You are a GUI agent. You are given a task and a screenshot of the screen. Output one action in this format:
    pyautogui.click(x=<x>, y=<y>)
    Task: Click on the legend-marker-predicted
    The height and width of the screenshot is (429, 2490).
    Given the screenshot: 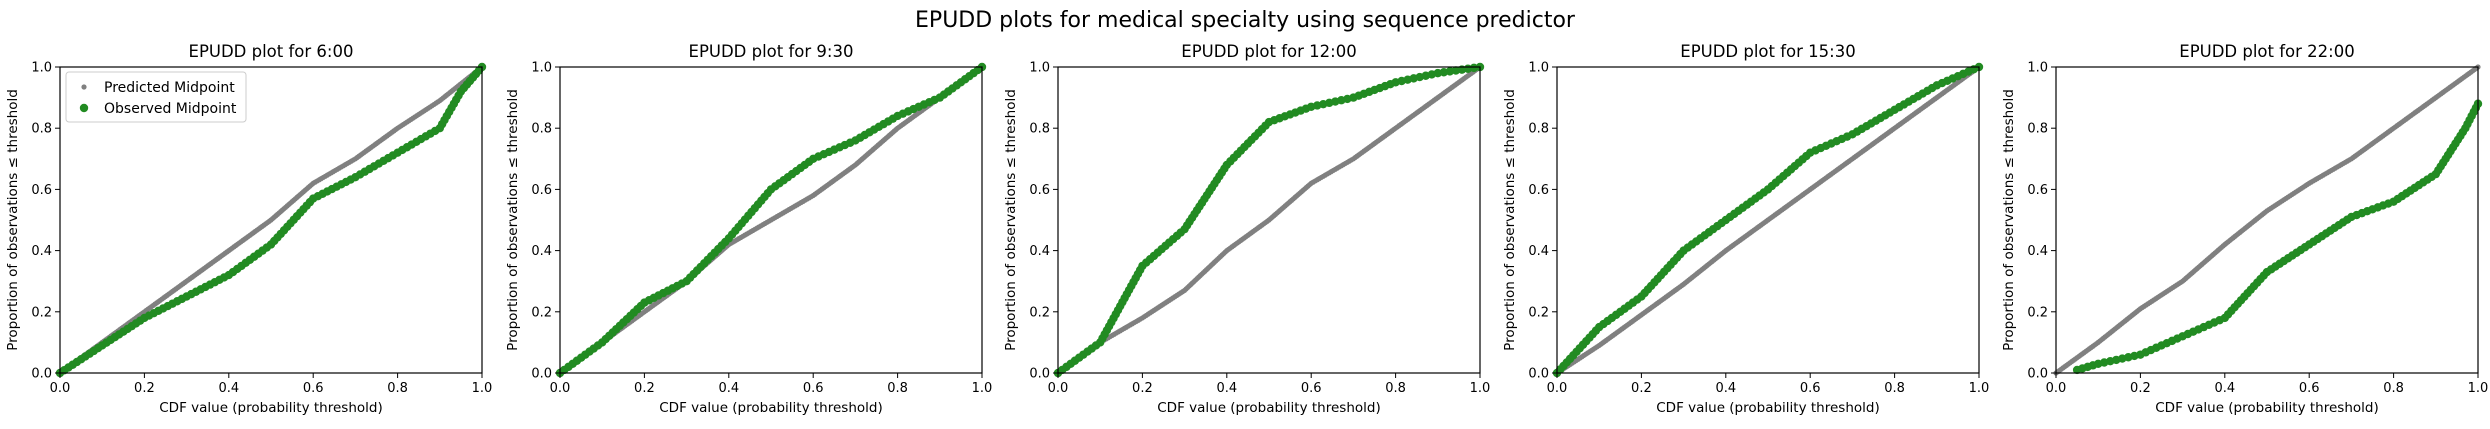 What is the action you would take?
    pyautogui.click(x=84, y=87)
    